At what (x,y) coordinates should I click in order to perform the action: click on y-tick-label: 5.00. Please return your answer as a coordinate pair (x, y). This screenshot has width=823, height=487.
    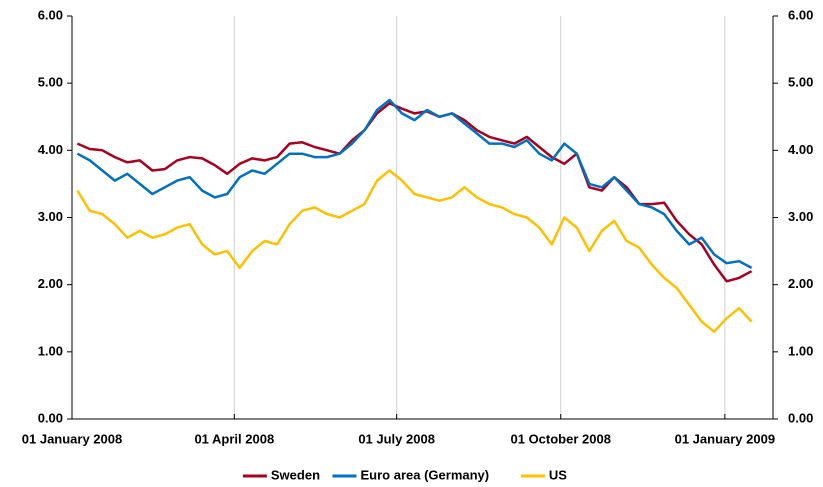
    Looking at the image, I should click on (50, 82).